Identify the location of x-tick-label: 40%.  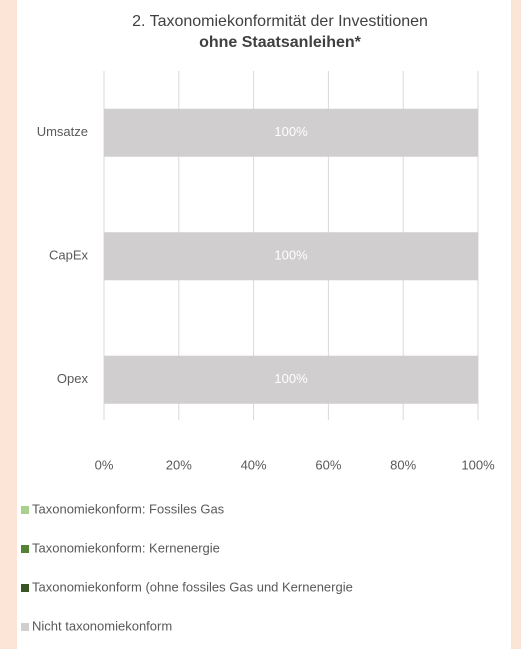
(254, 464).